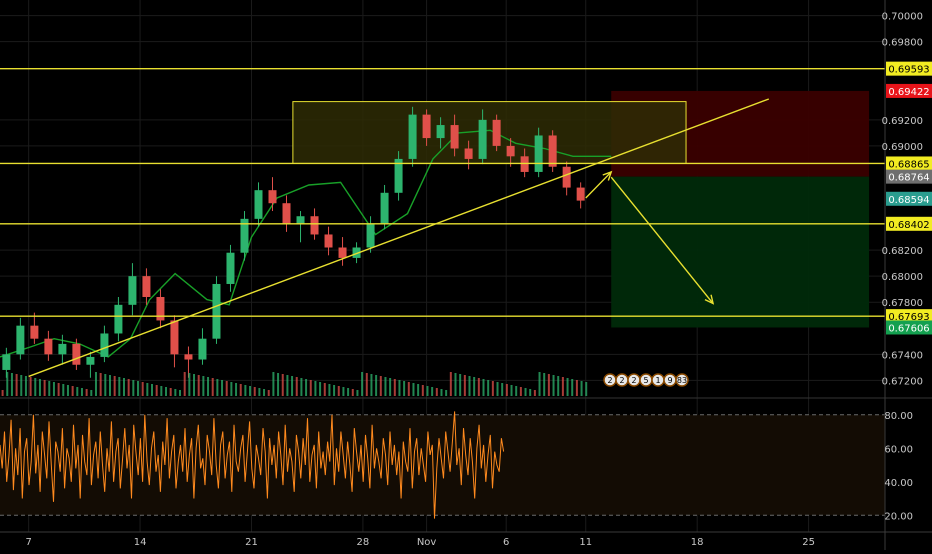 The width and height of the screenshot is (932, 554). What do you see at coordinates (908, 200) in the screenshot?
I see `price-label-text: 0.68594` at bounding box center [908, 200].